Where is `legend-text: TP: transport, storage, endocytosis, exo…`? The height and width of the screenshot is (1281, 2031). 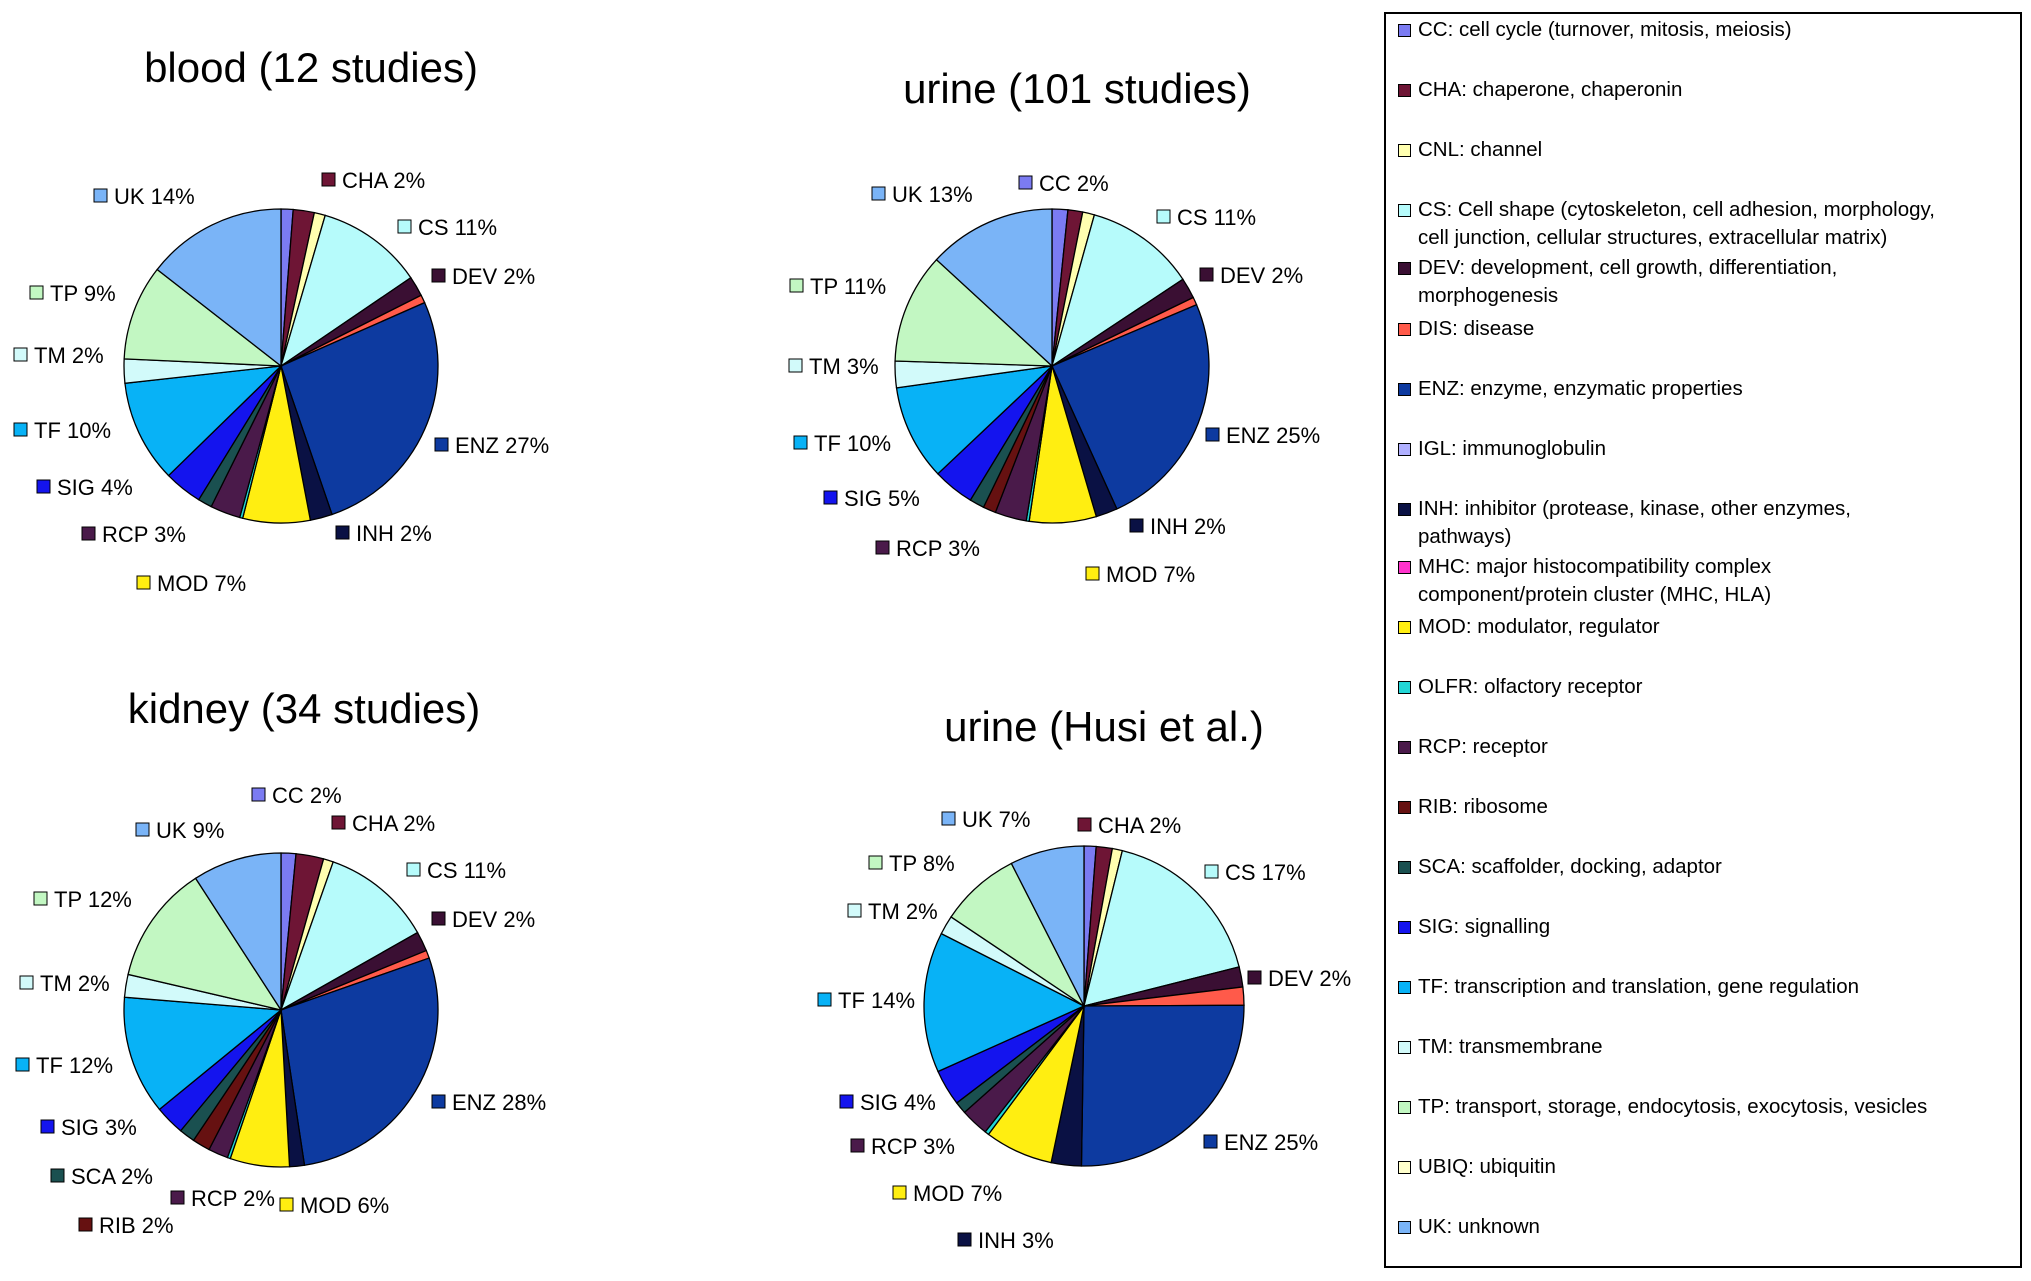 legend-text: TP: transport, storage, endocytosis, exo… is located at coordinates (1718, 1107).